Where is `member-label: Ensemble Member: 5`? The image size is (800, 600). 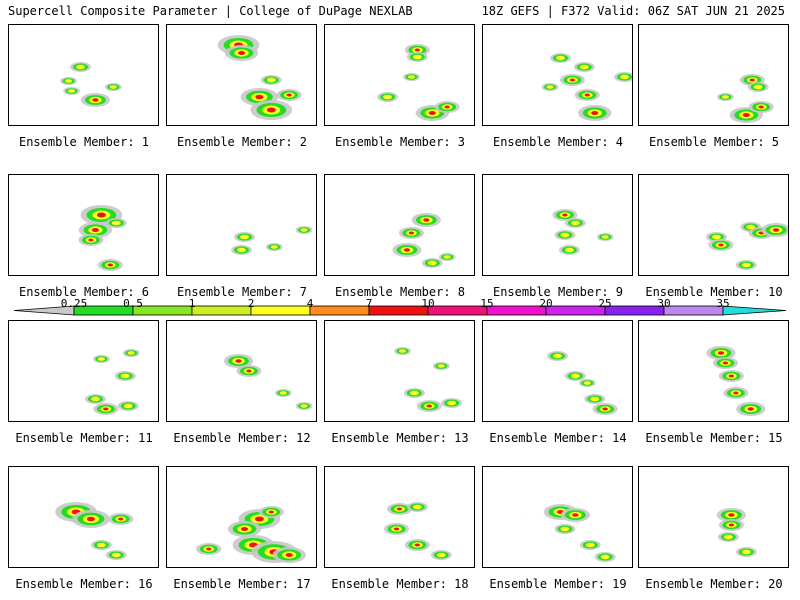 member-label: Ensemble Member: 5 is located at coordinates (714, 142).